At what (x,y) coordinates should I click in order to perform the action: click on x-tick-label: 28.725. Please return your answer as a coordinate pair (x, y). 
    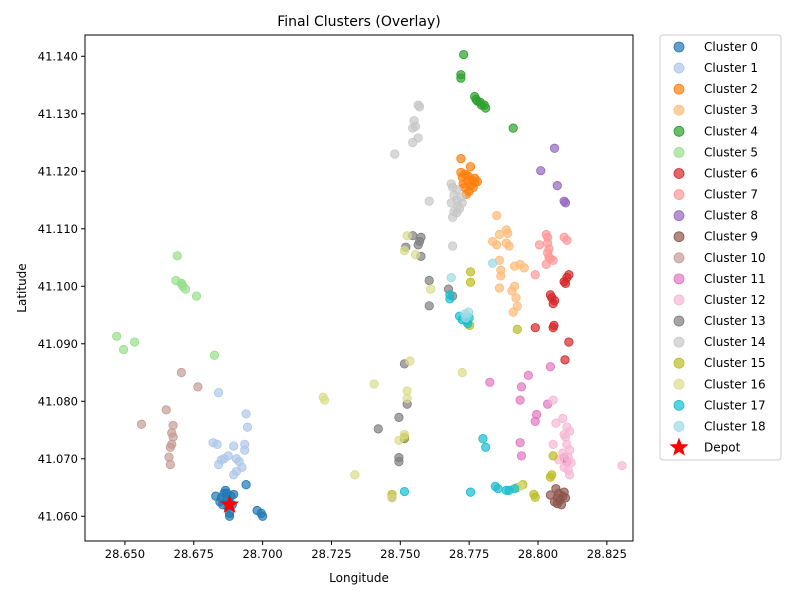
    Looking at the image, I should click on (331, 554).